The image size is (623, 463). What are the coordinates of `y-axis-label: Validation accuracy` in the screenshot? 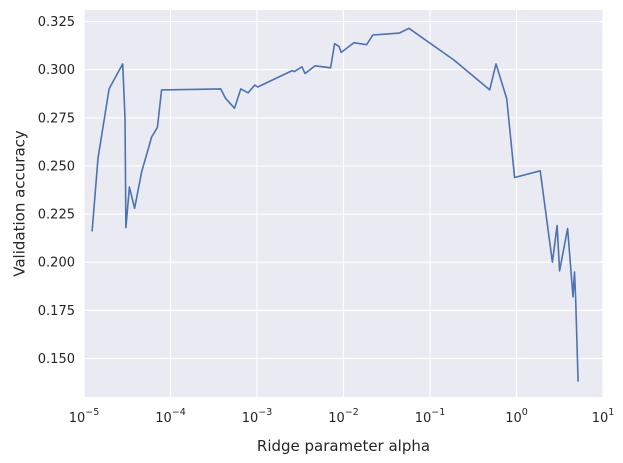 It's located at (20, 203).